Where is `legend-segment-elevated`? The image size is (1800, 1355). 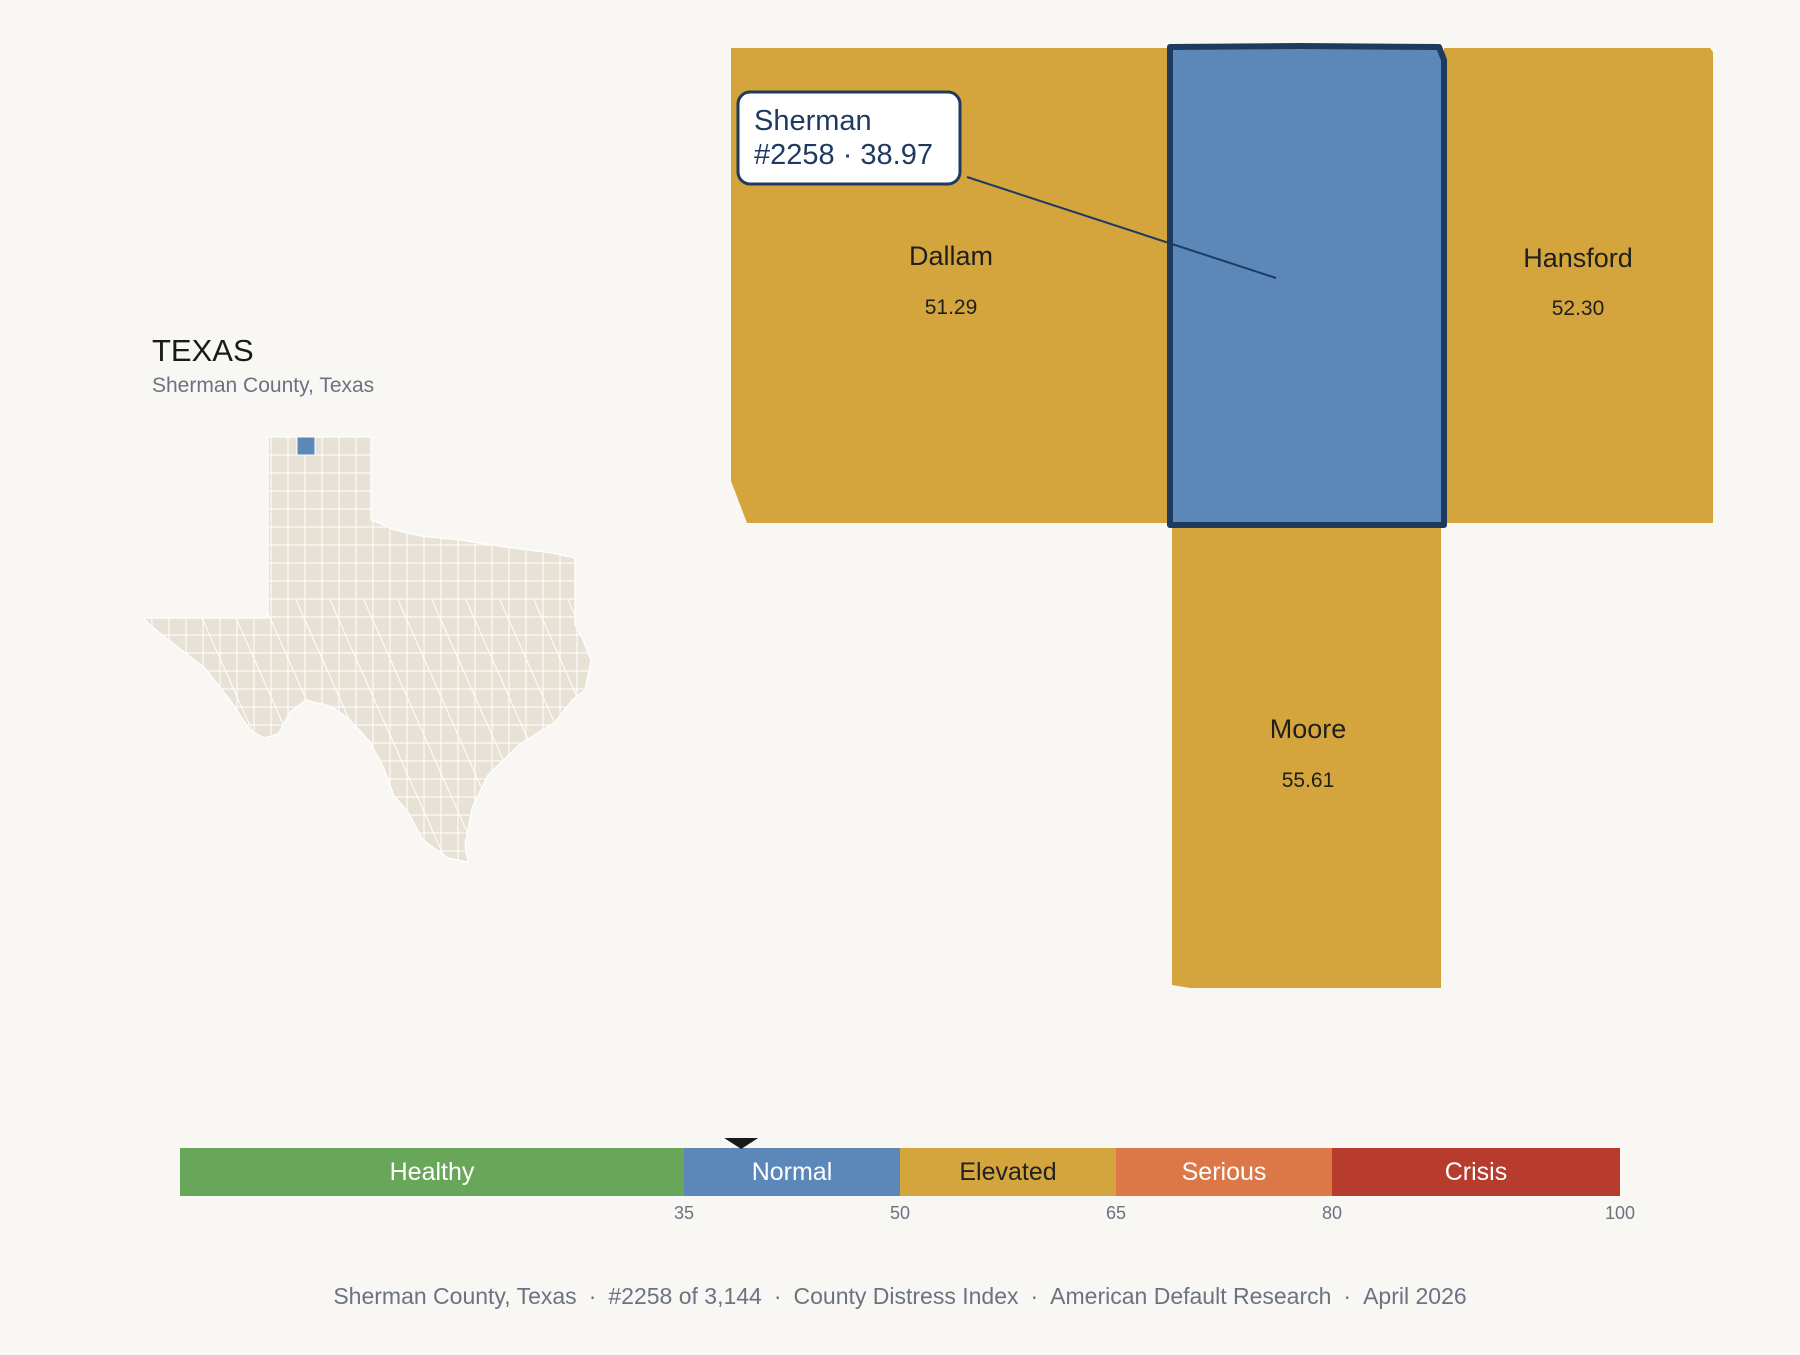
legend-segment-elevated is located at coordinates (1008, 1172).